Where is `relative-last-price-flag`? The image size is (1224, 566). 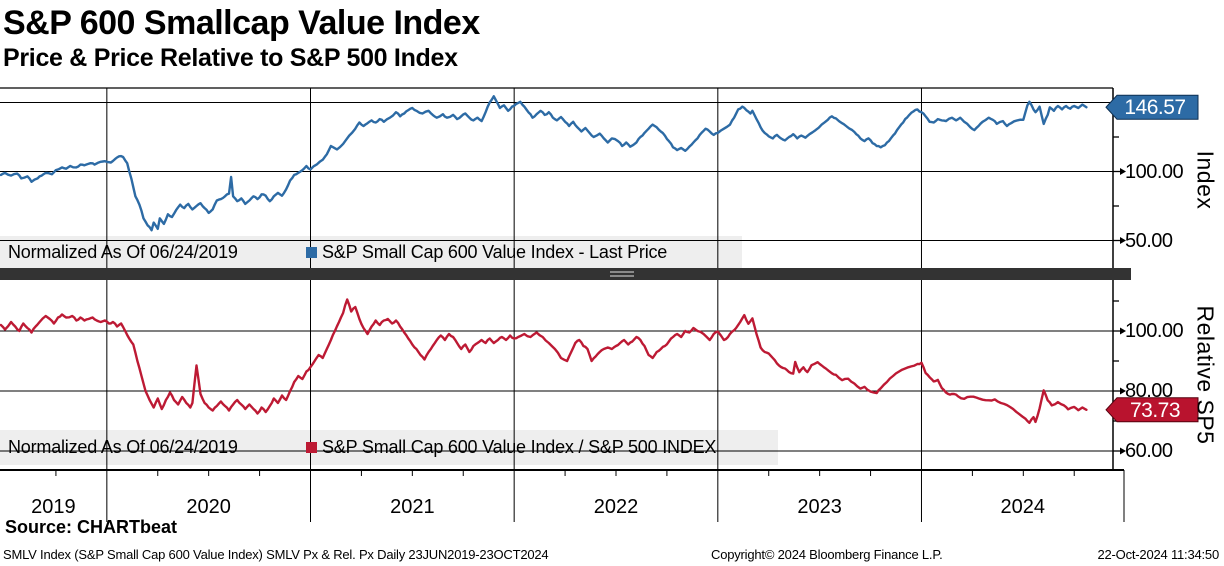 relative-last-price-flag is located at coordinates (1152, 410).